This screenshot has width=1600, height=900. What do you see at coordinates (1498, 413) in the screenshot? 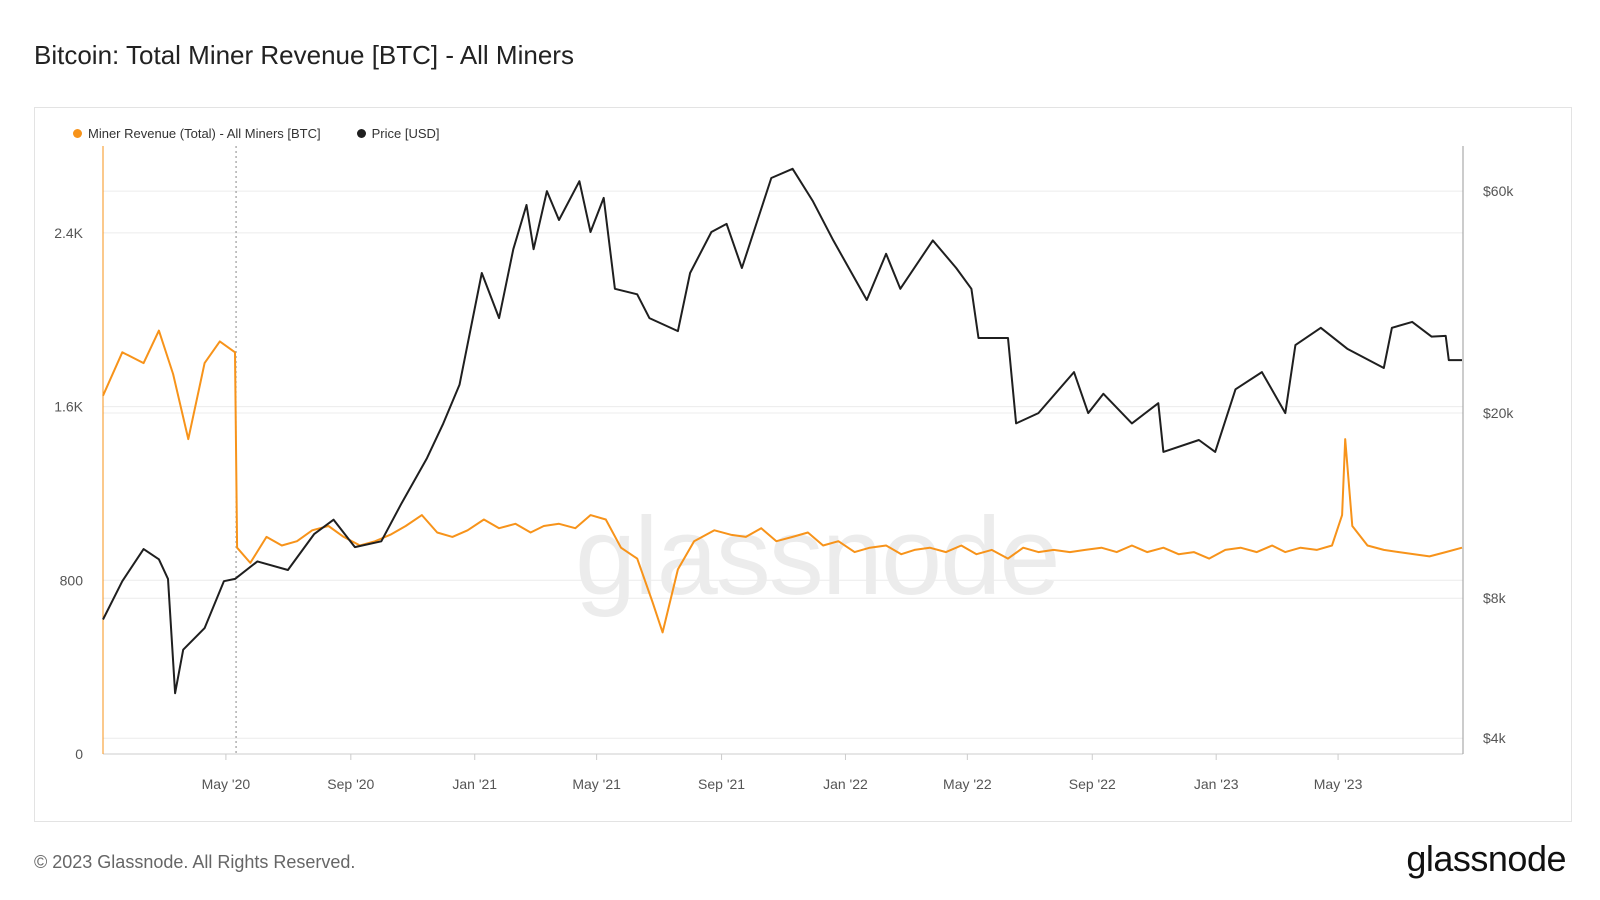
I see `y-right-tick-label: $20k` at bounding box center [1498, 413].